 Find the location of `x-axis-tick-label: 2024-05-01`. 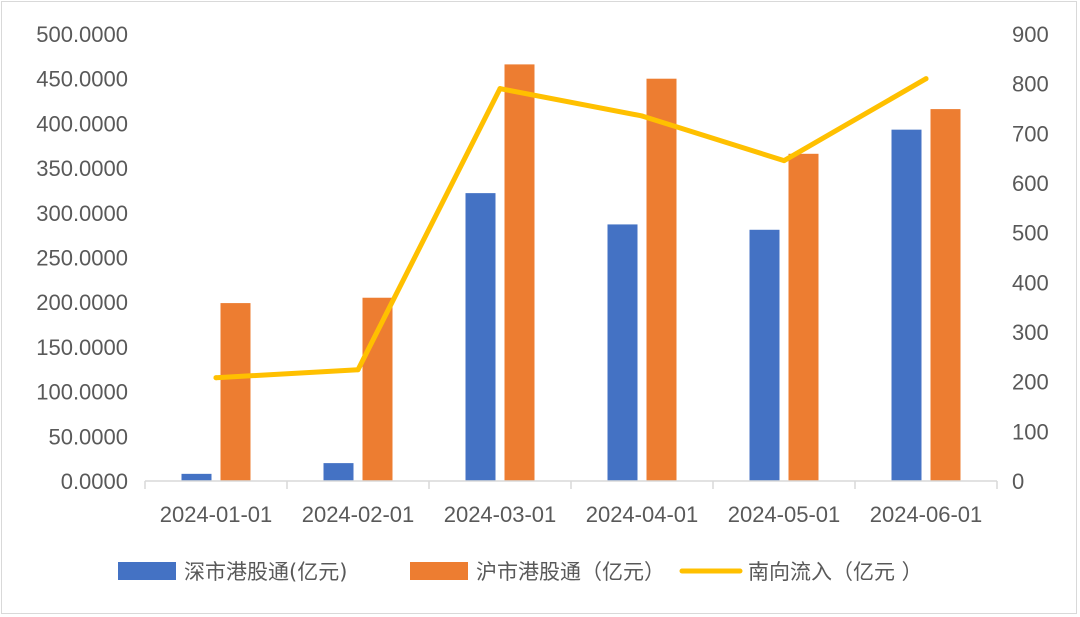

x-axis-tick-label: 2024-05-01 is located at coordinates (784, 514).